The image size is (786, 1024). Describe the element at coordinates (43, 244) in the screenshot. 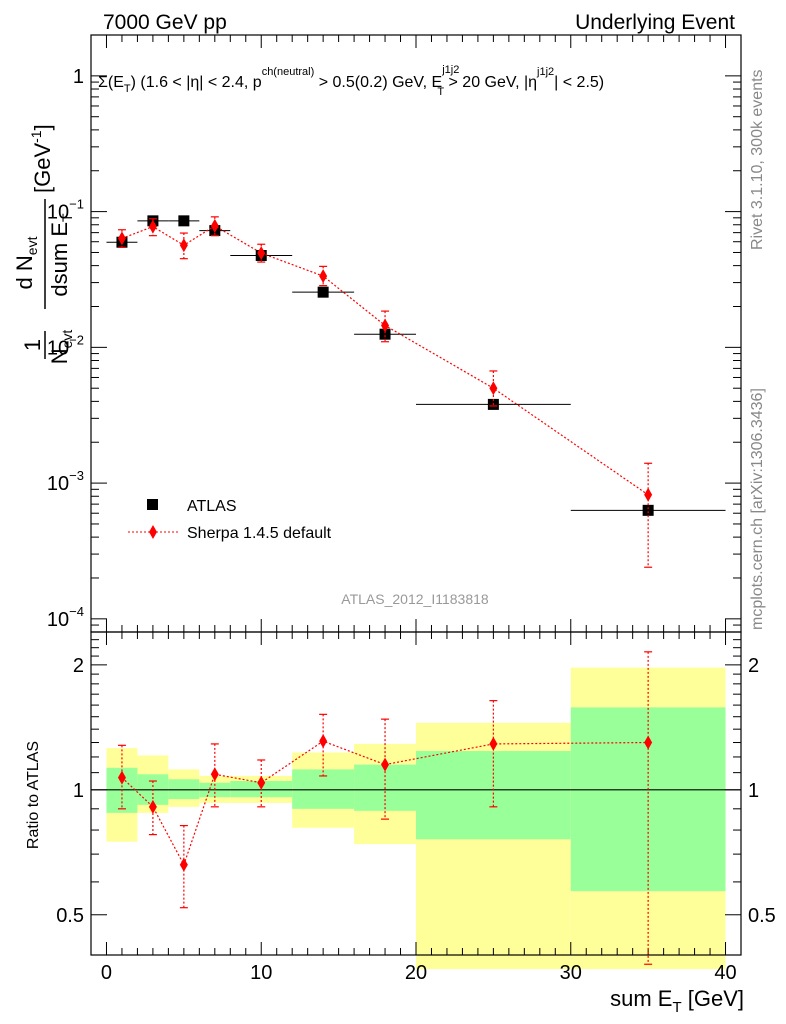

I see `main-ylabel: 1 Nevt d Nevt dsum ET [GeV-1]` at that location.